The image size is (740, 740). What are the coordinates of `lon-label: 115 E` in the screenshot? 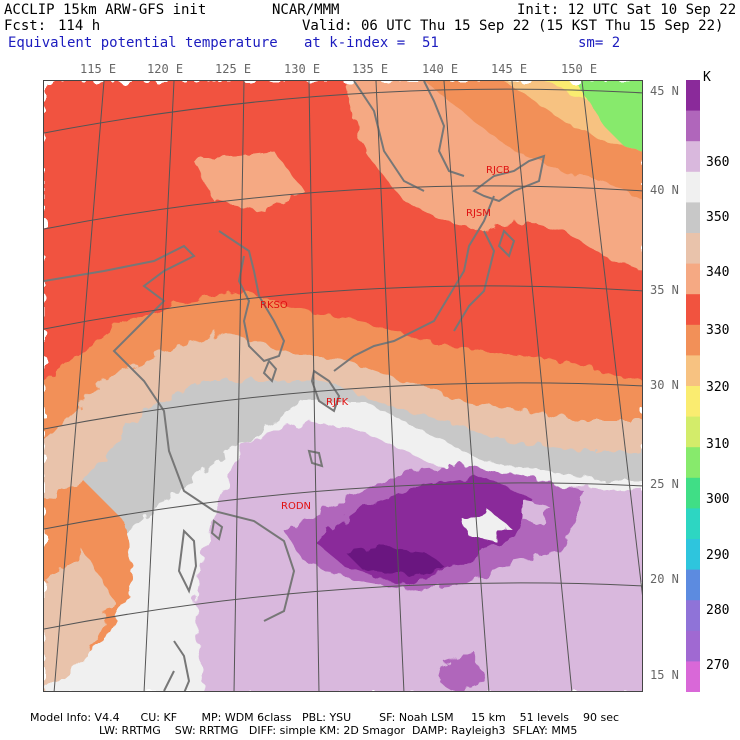 It's located at (98, 69).